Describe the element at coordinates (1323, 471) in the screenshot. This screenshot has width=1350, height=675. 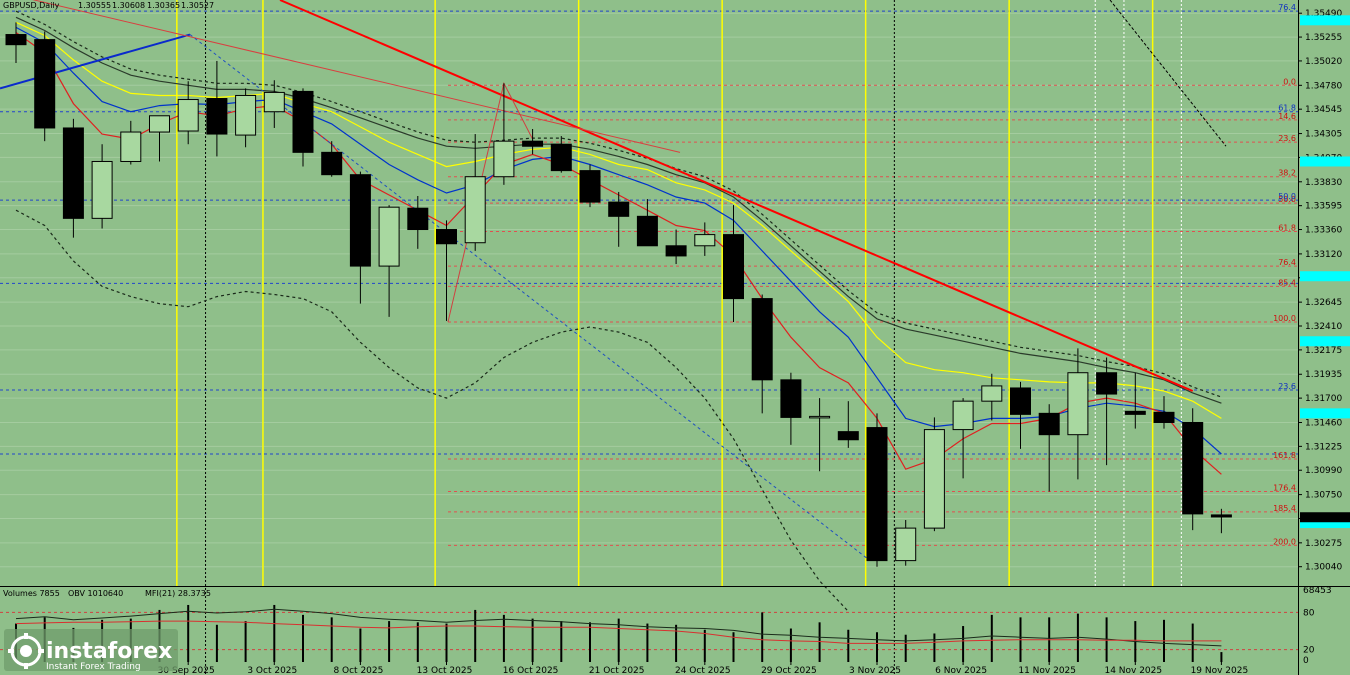
I see `y-tick-label: 1.30990` at that location.